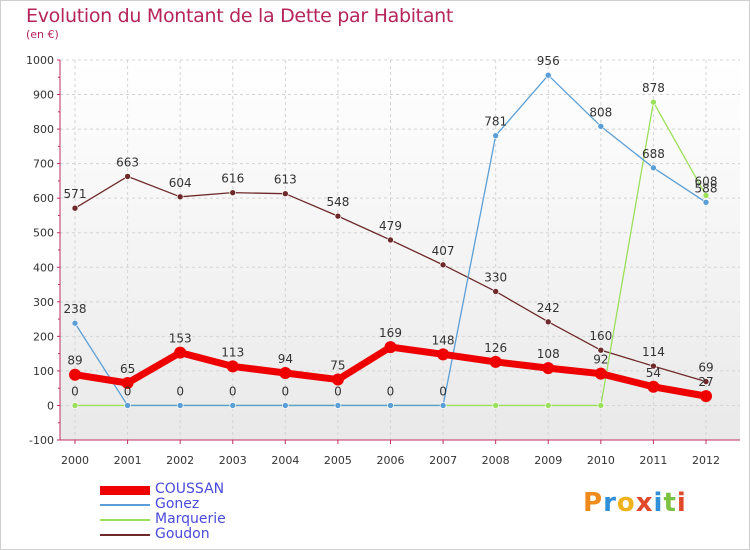  What do you see at coordinates (653, 460) in the screenshot?
I see `x-tick-label: 2011` at bounding box center [653, 460].